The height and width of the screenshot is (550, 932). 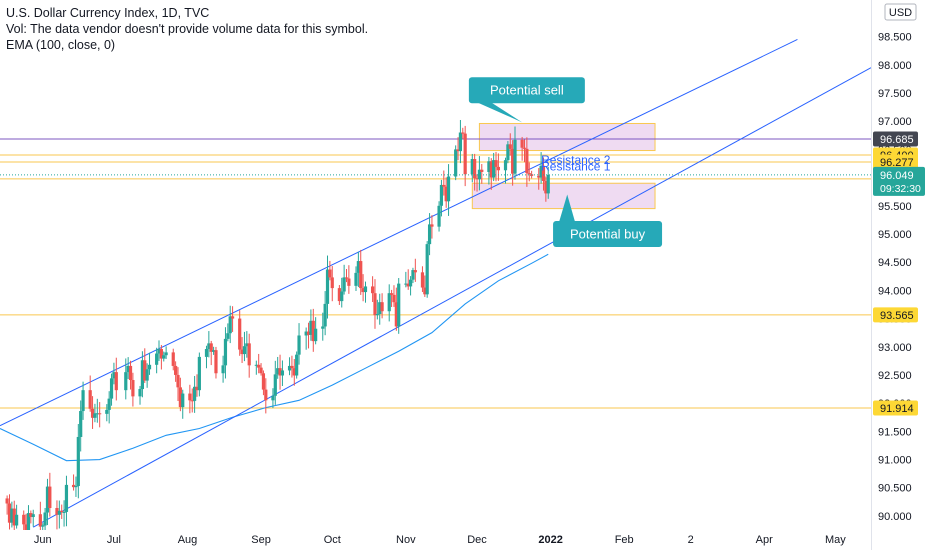 I want to click on y-tick-label: 94.500, so click(x=895, y=263).